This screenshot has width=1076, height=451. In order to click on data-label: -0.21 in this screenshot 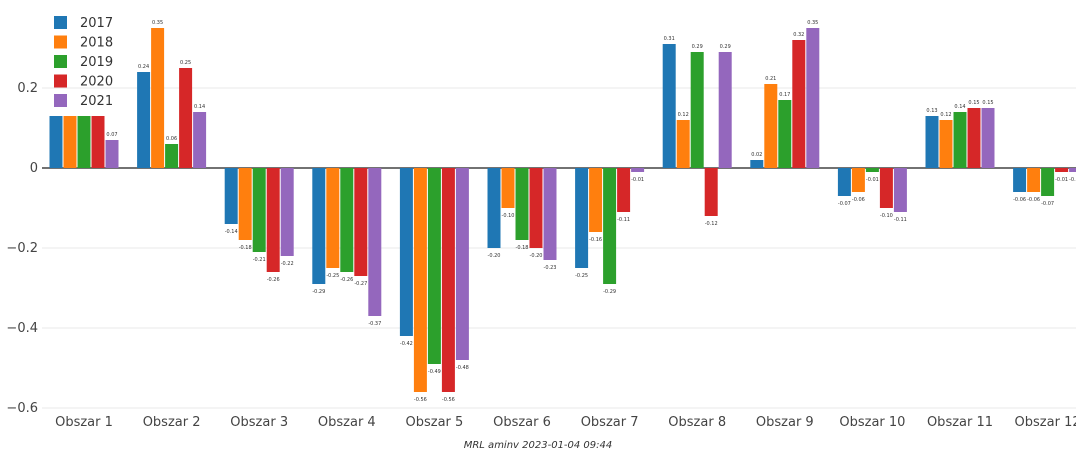, I will do `click(259, 260)`.